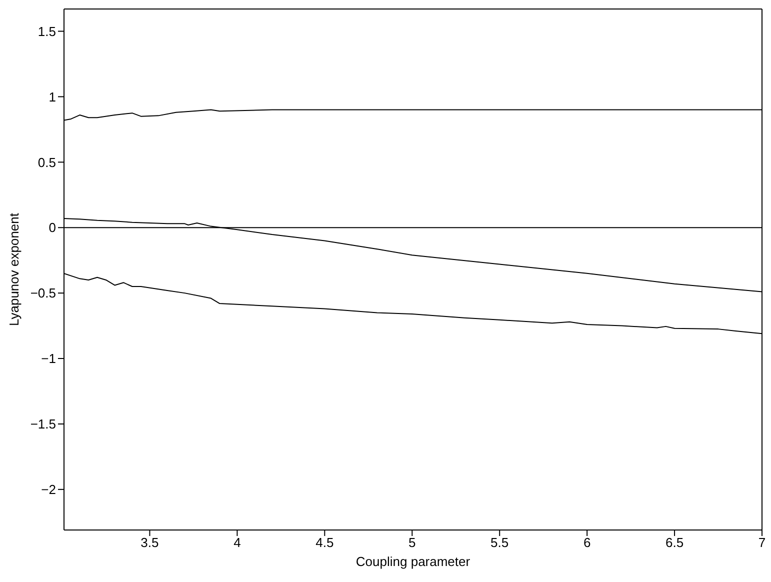  What do you see at coordinates (237, 542) in the screenshot?
I see `x-tick-label: 4` at bounding box center [237, 542].